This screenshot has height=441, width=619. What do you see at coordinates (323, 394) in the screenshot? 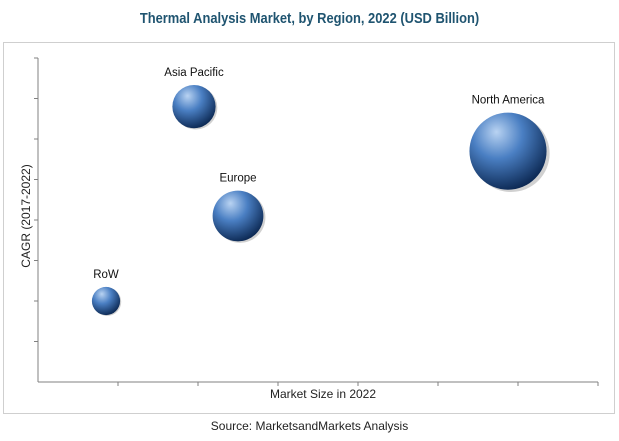
I see `x-axis-label: Market Size in 2022` at bounding box center [323, 394].